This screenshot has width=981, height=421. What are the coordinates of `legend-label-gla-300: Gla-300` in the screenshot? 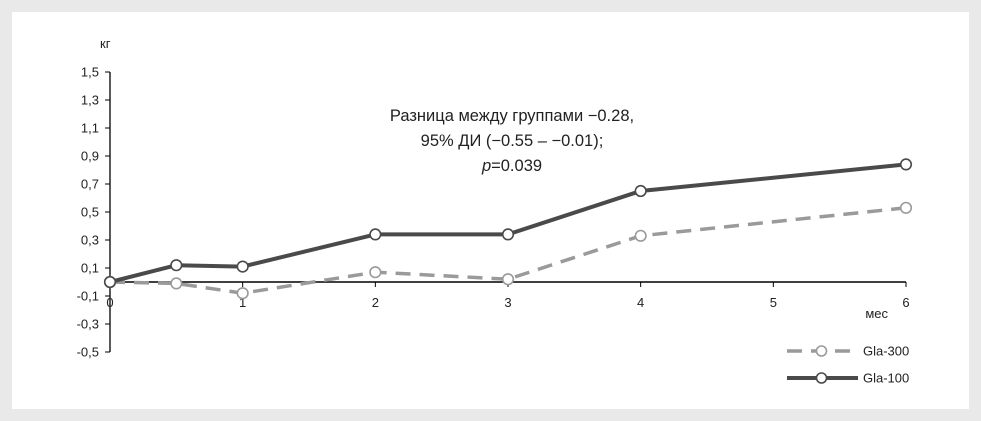 It's located at (886, 351).